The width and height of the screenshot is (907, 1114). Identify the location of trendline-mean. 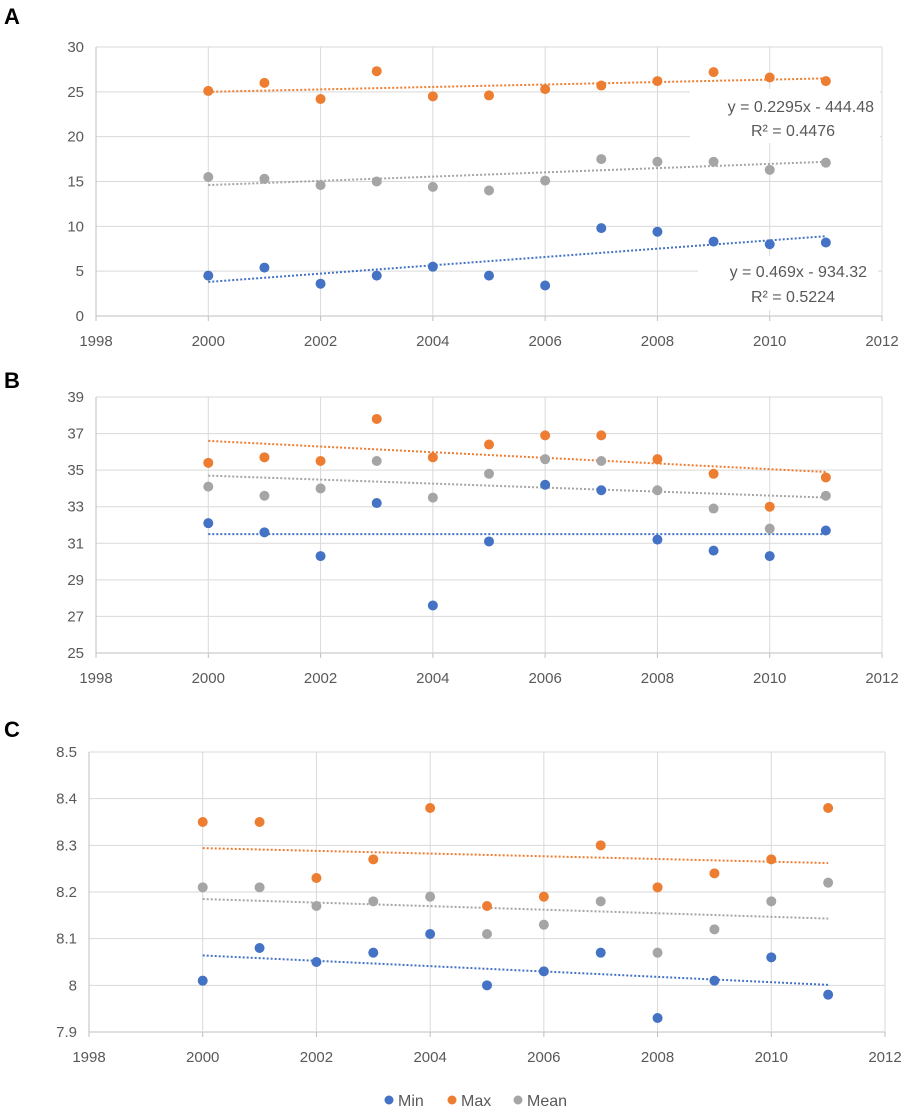
(517, 173).